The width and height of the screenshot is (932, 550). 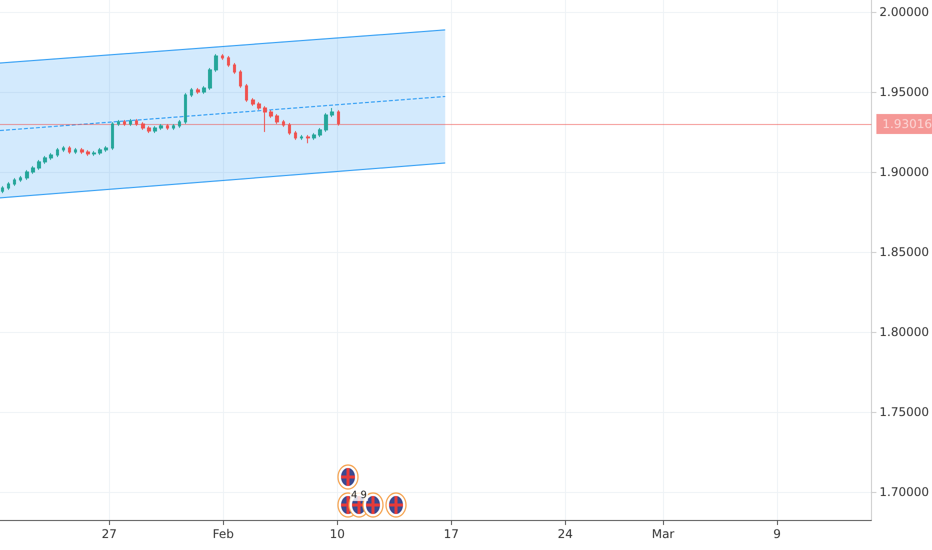 What do you see at coordinates (223, 534) in the screenshot?
I see `x-tick-label: Feb` at bounding box center [223, 534].